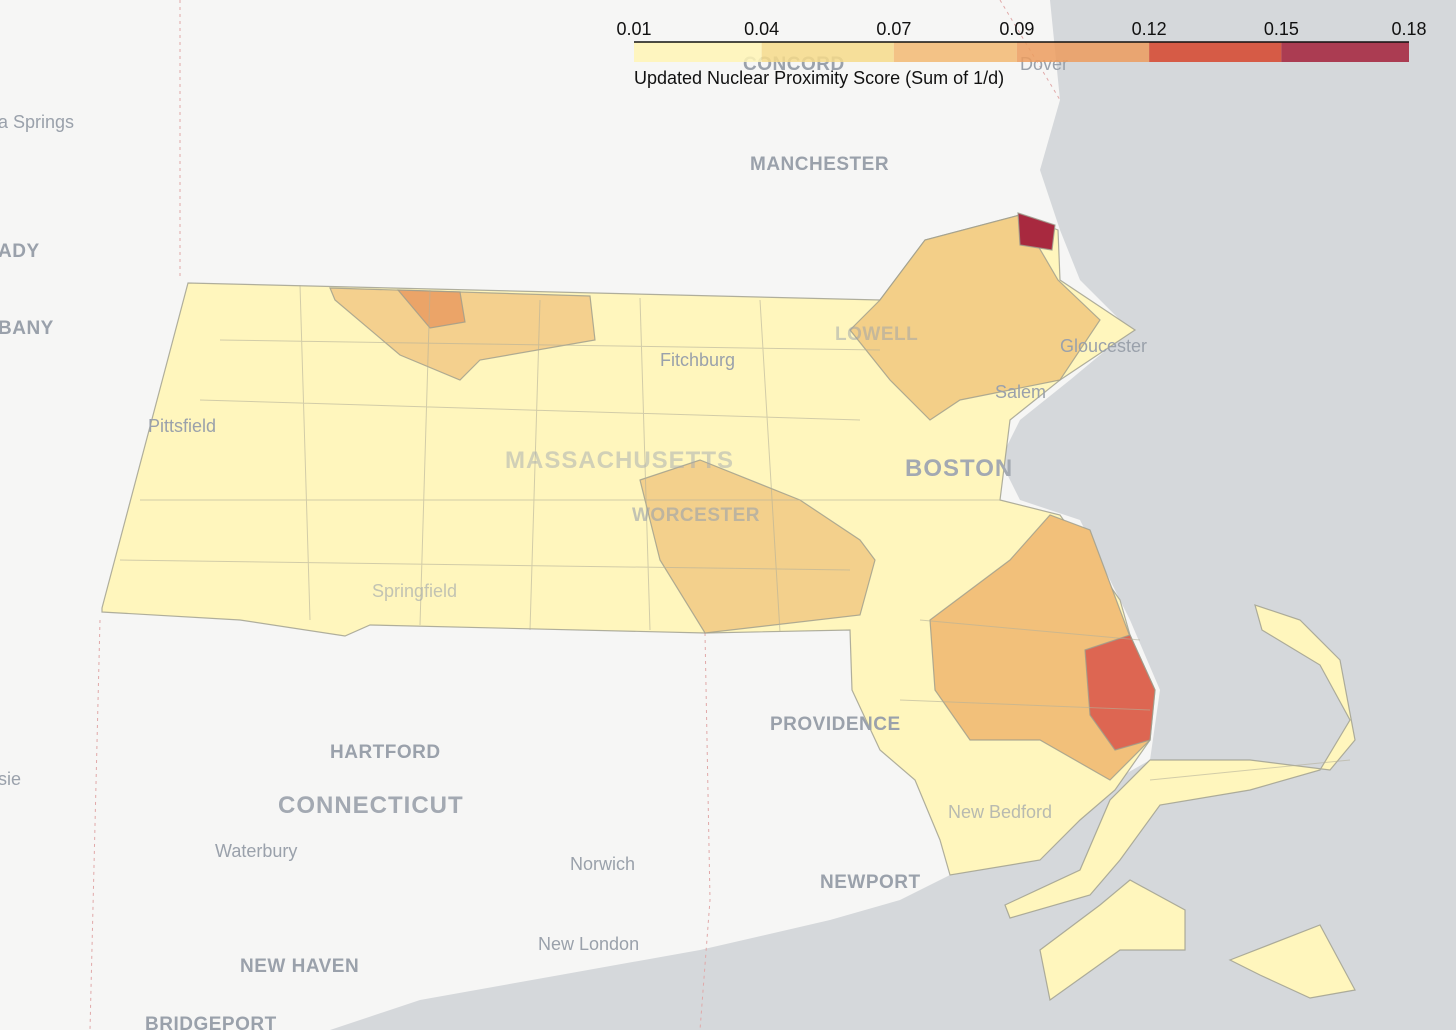  What do you see at coordinates (299, 966) in the screenshot?
I see `place-label: NEW HAVEN` at bounding box center [299, 966].